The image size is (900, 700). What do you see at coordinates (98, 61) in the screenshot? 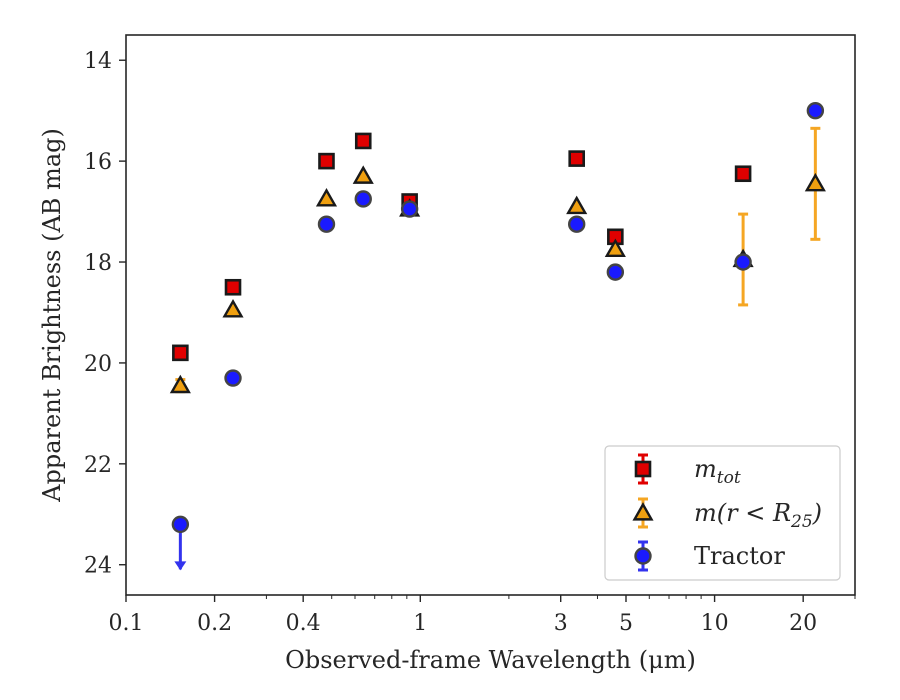
I see `y-tick-label: 14` at bounding box center [98, 61].